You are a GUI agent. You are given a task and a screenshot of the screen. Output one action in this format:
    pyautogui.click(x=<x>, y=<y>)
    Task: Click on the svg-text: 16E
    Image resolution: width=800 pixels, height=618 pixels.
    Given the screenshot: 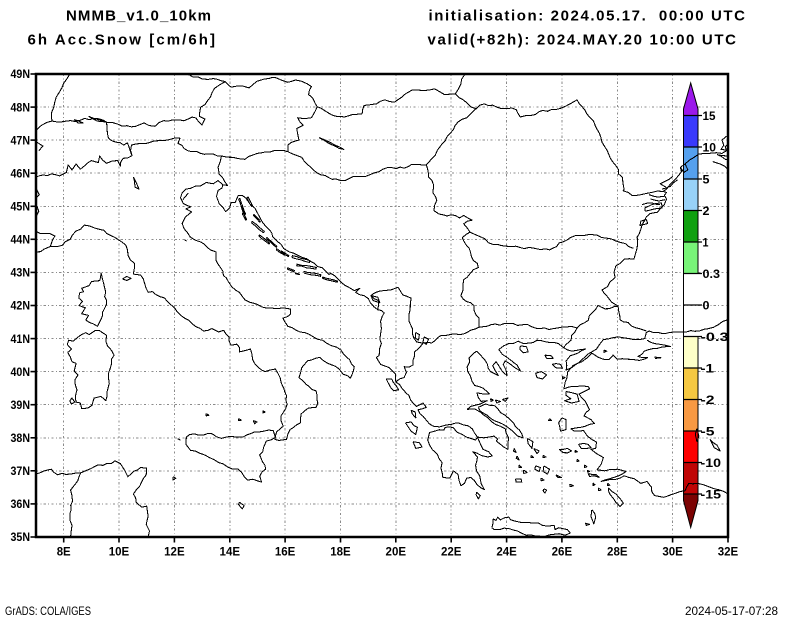 What is the action you would take?
    pyautogui.click(x=285, y=552)
    